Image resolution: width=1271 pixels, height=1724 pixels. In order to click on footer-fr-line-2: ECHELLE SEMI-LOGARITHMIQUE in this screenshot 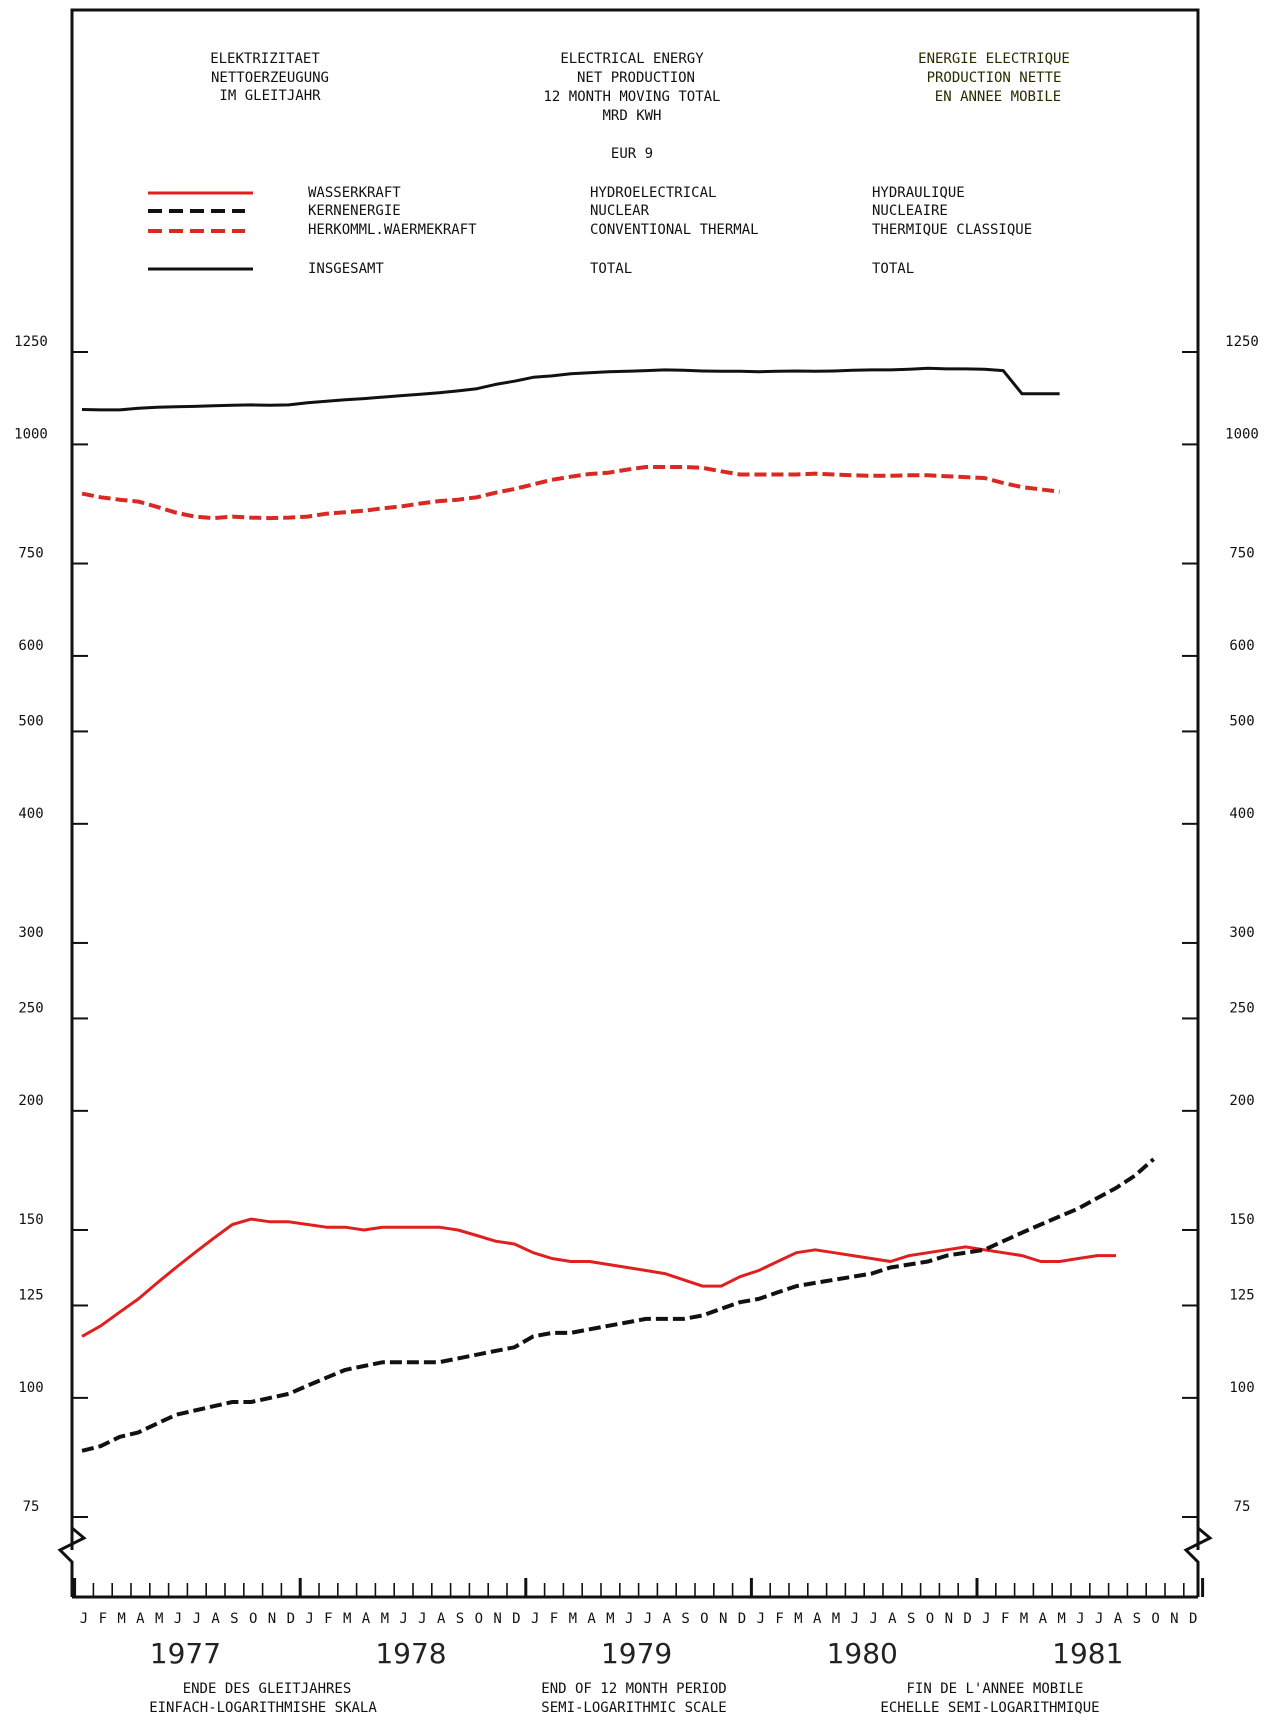, I will do `click(989, 1708)`.